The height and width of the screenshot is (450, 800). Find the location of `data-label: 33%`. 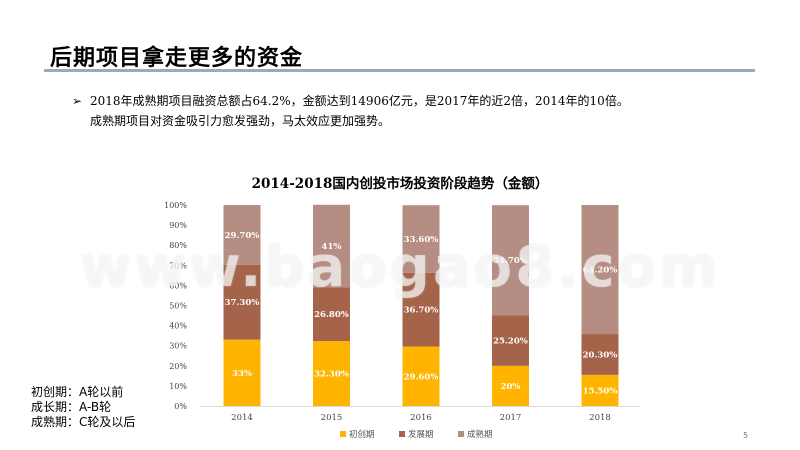

data-label: 33% is located at coordinates (242, 374).